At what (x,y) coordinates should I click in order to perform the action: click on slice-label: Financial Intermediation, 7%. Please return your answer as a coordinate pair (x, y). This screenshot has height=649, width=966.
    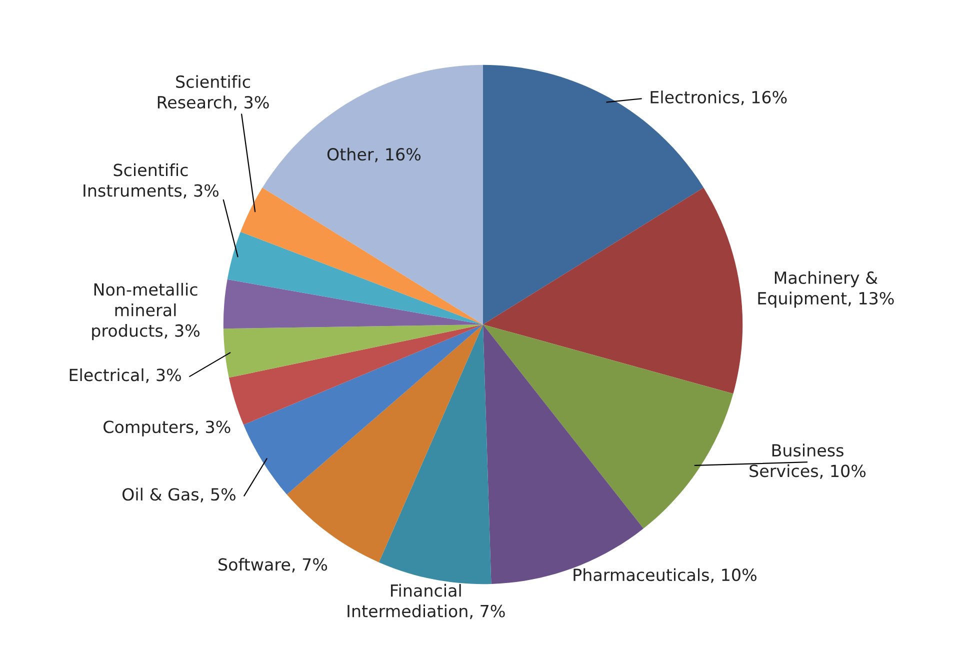
    Looking at the image, I should click on (426, 602).